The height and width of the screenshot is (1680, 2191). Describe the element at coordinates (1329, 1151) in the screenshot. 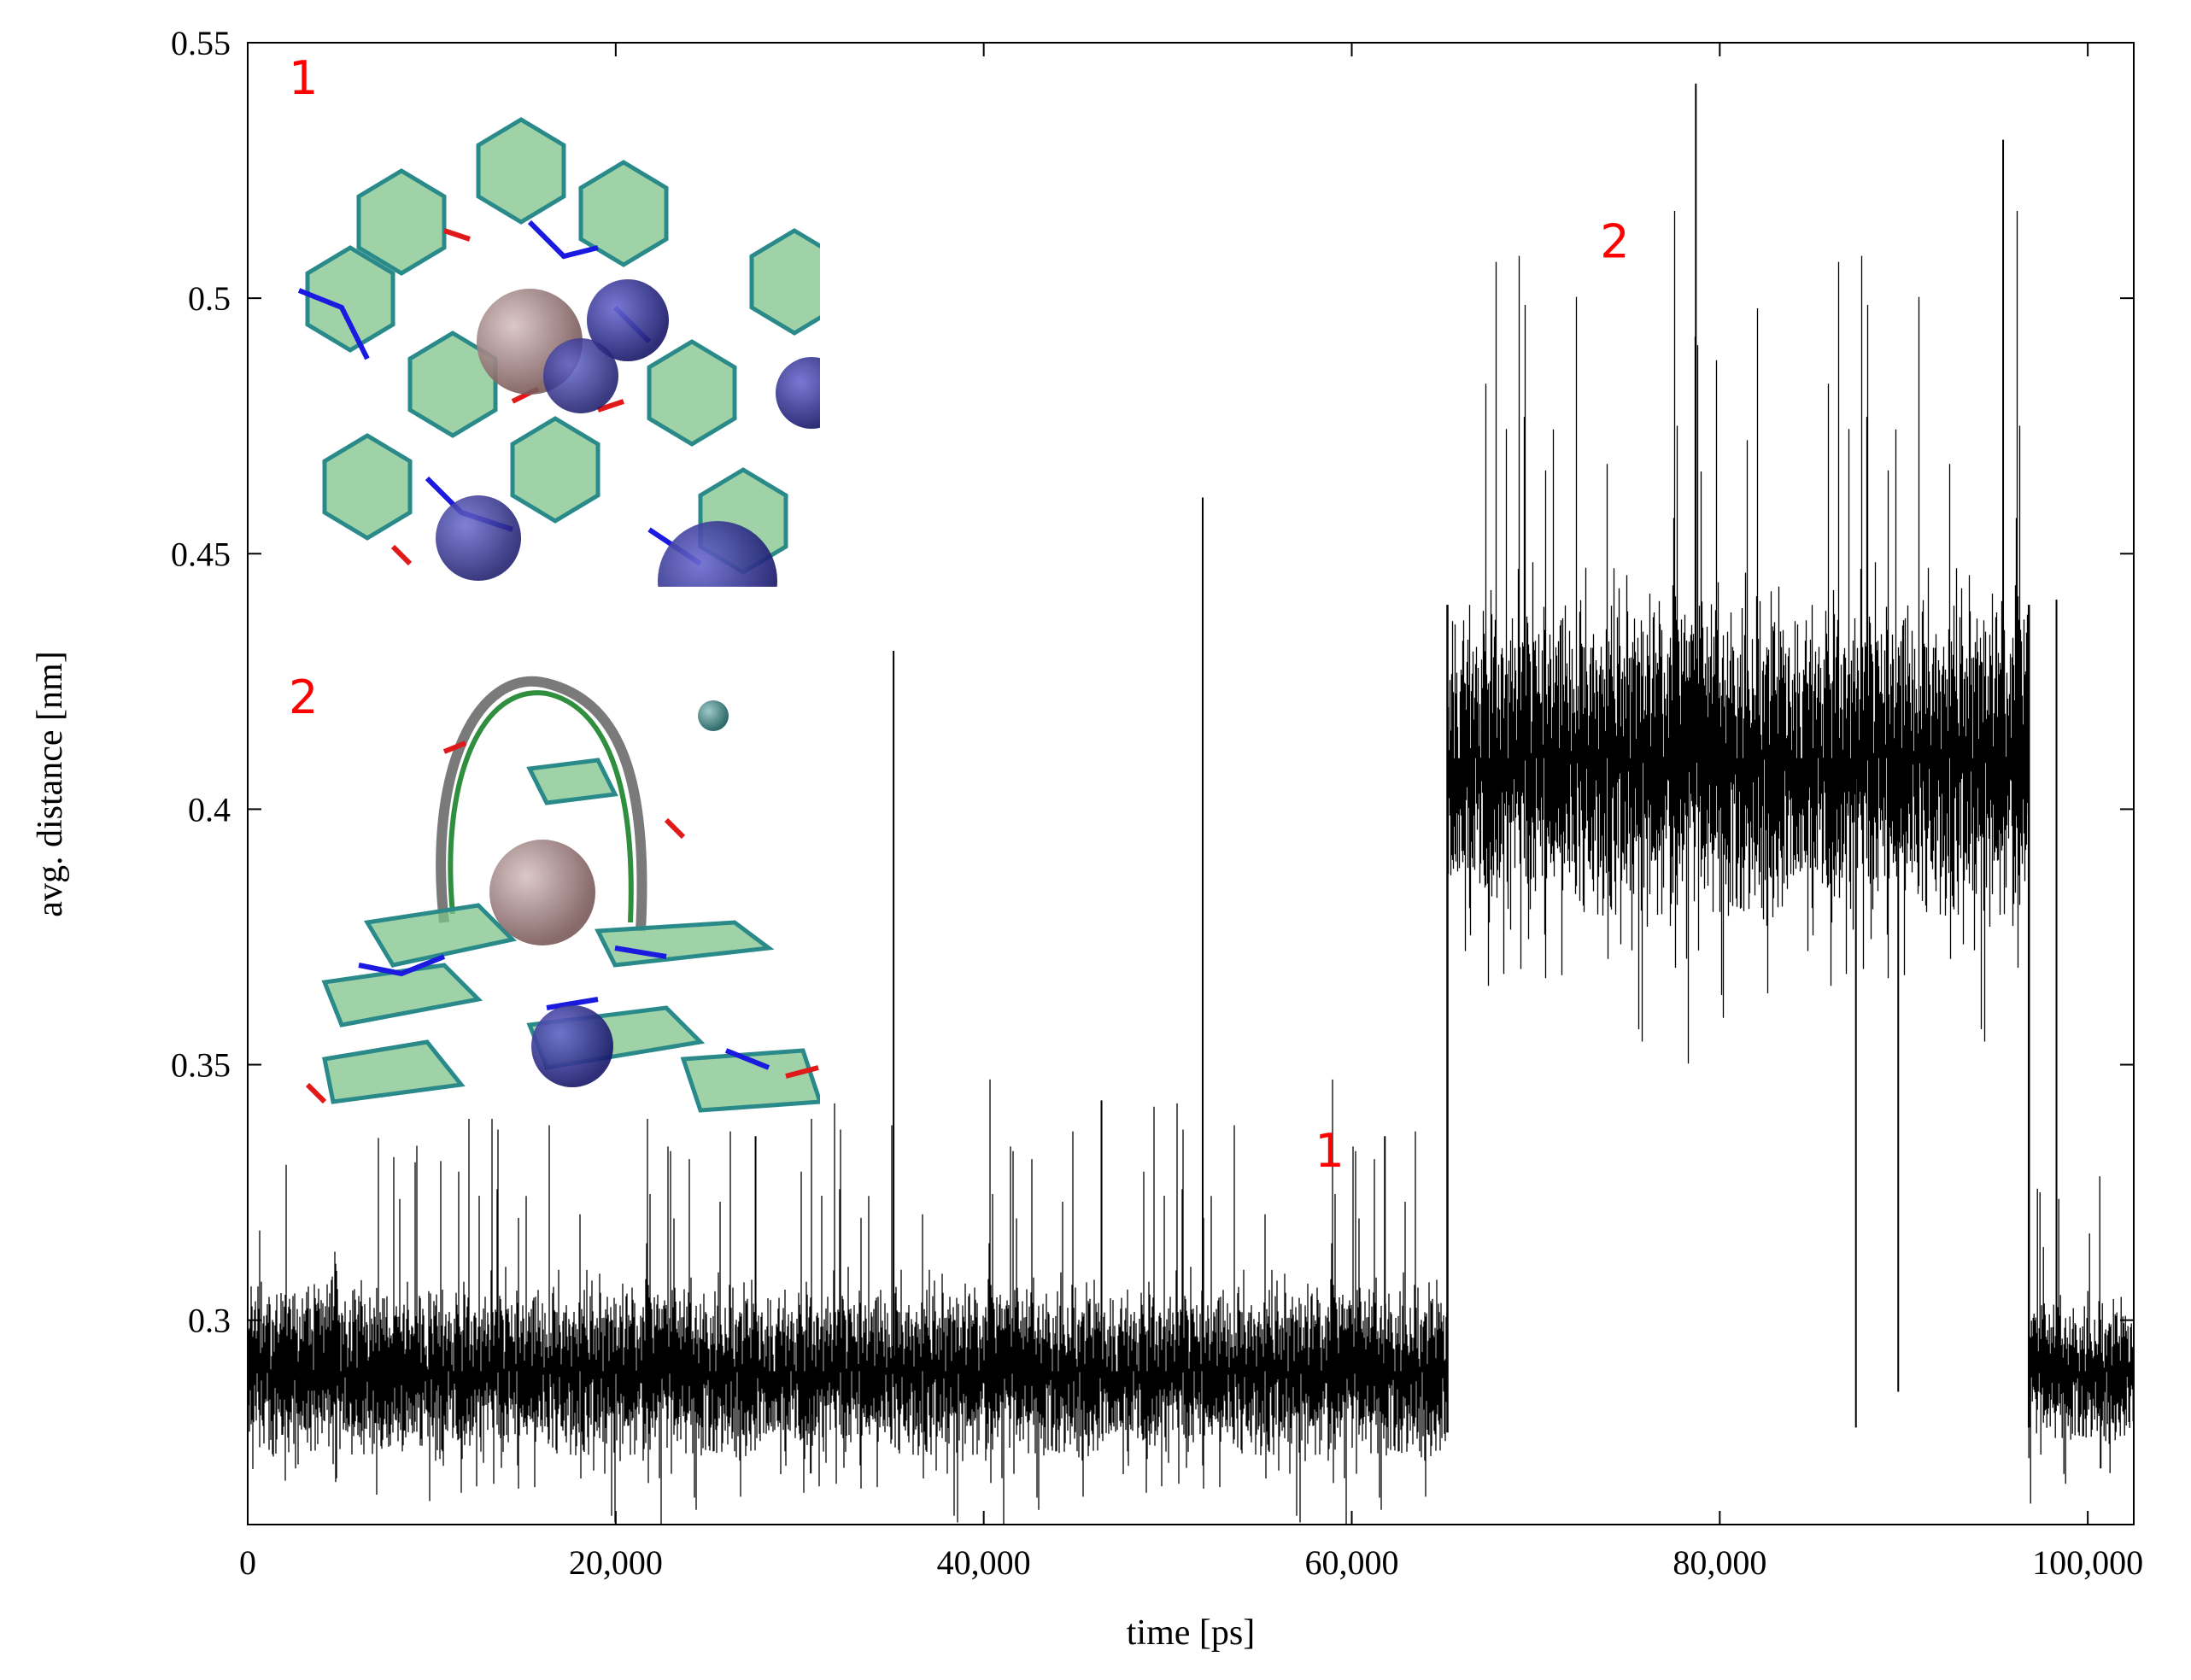

I see `annotation-label: 1` at that location.